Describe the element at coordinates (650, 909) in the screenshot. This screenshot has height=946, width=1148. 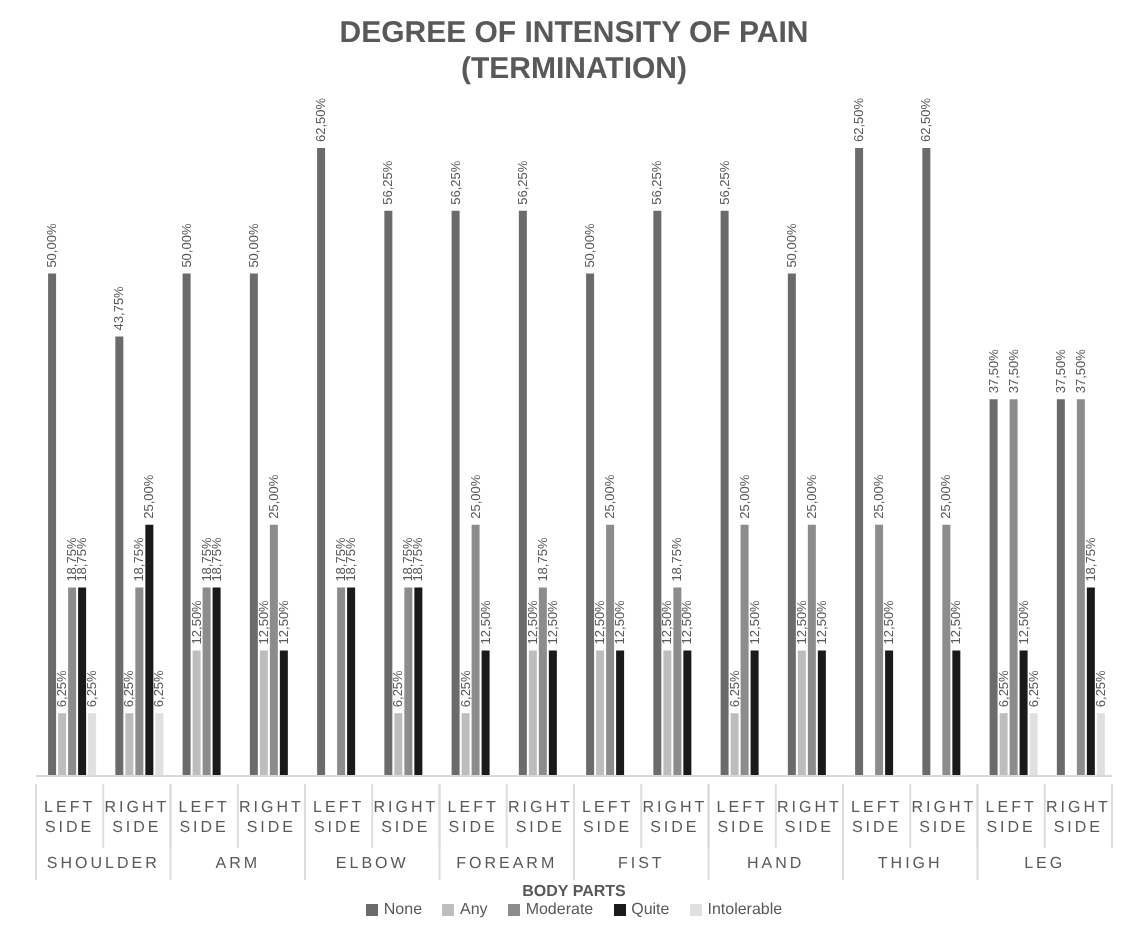
I see `legend-label: Quite` at that location.